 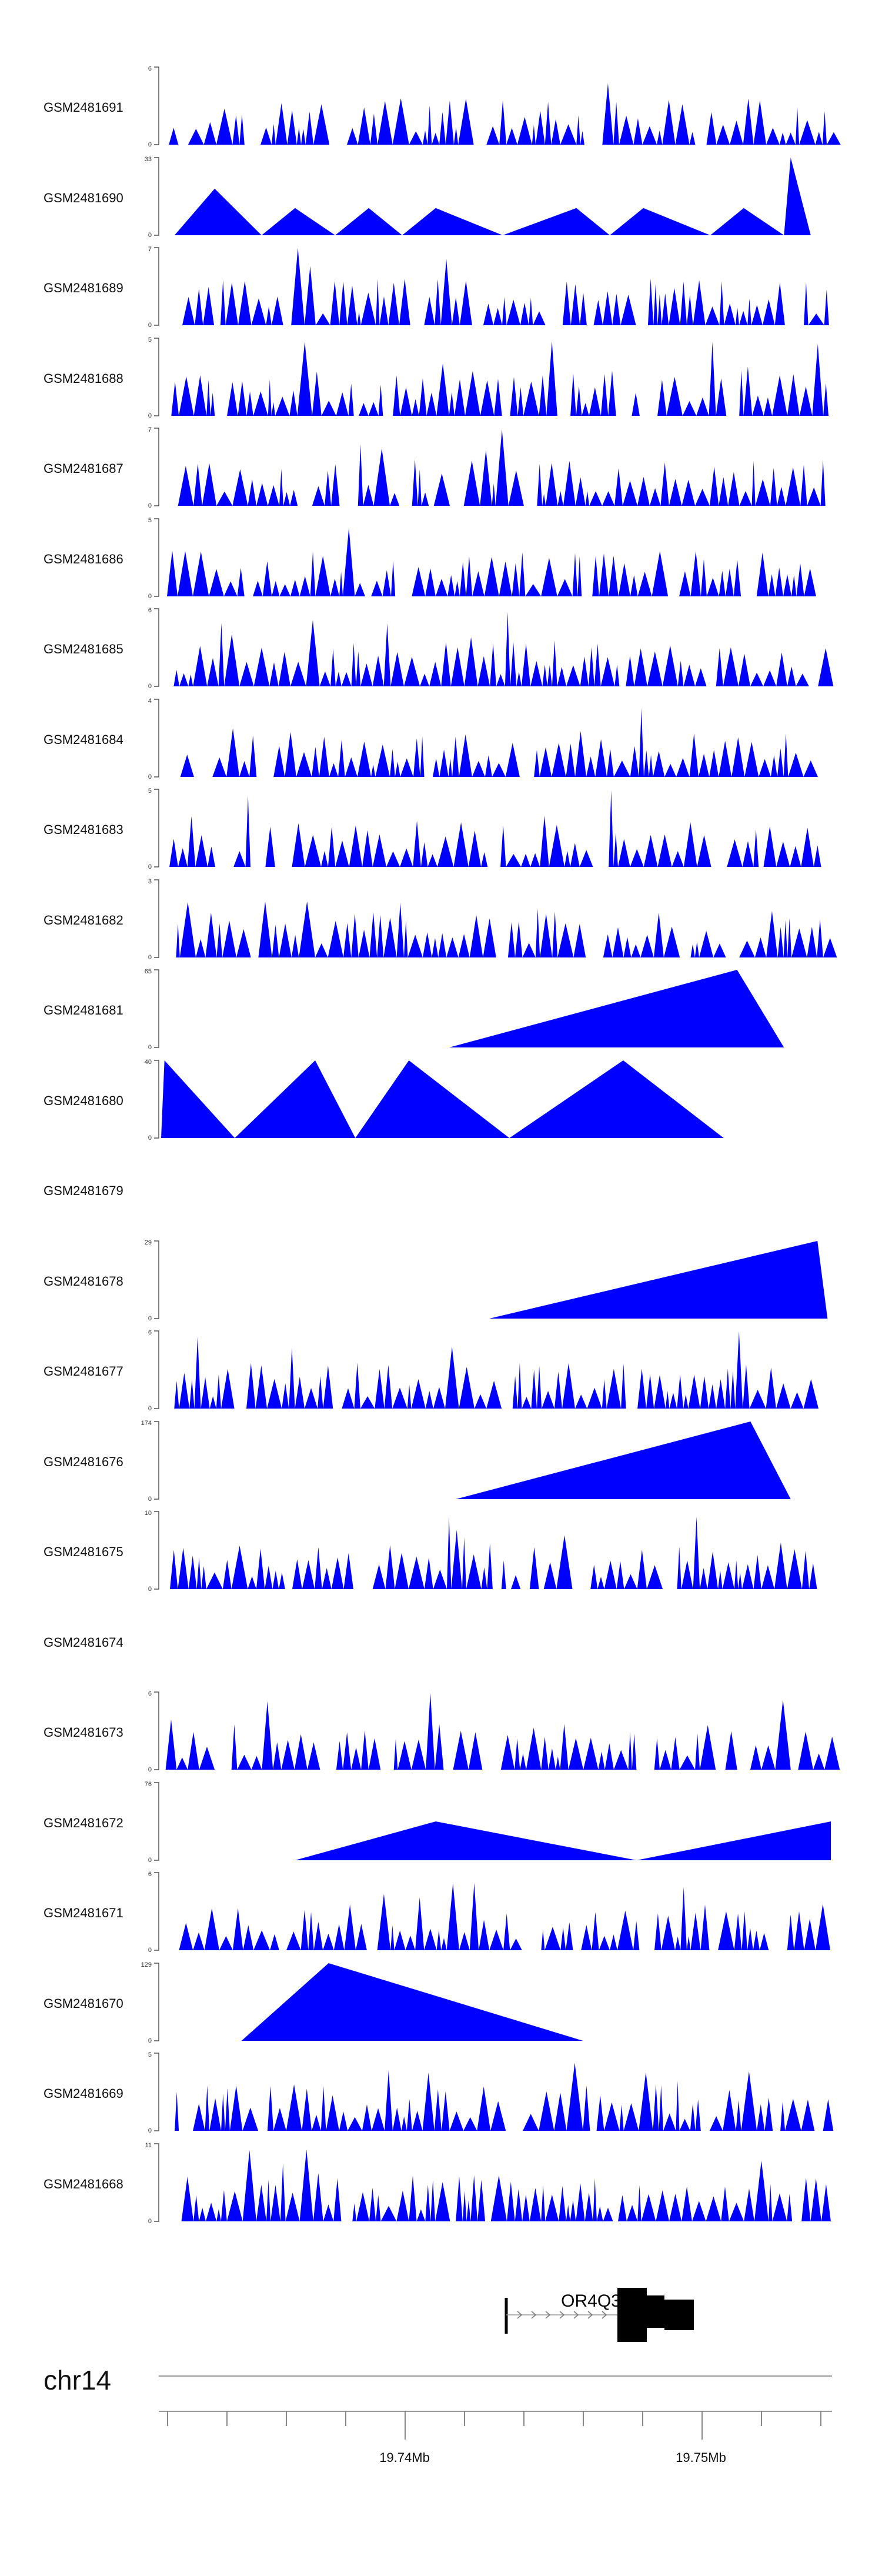 I want to click on y-max-label: 4, so click(x=150, y=701).